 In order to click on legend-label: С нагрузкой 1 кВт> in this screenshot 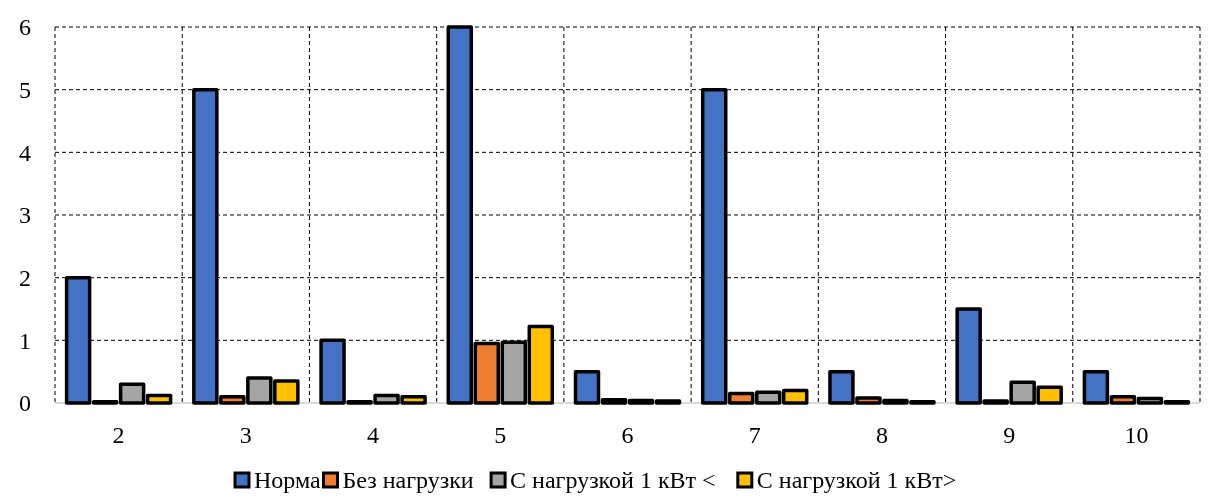, I will do `click(856, 480)`.